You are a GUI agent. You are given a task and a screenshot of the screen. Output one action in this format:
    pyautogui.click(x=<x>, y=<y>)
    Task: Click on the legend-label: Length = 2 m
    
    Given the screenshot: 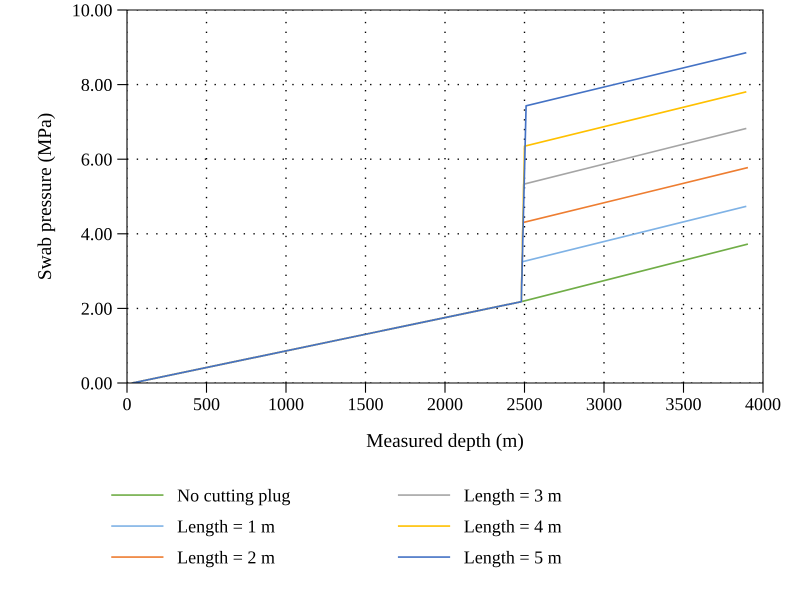 What is the action you would take?
    pyautogui.click(x=226, y=559)
    